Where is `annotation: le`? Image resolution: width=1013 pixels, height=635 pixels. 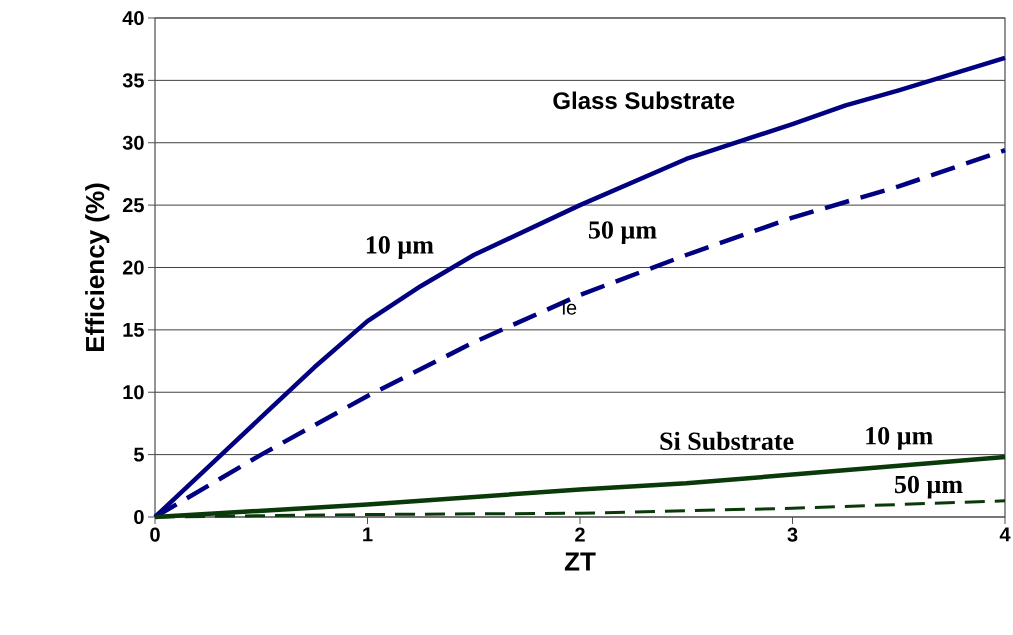 annotation: le is located at coordinates (569, 307).